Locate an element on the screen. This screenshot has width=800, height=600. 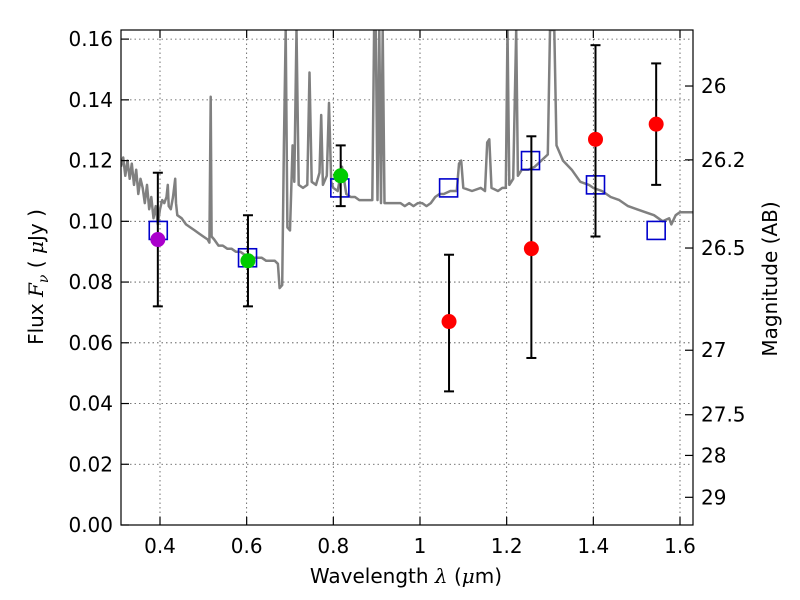
y2-tick-label: 29 is located at coordinates (713, 497).